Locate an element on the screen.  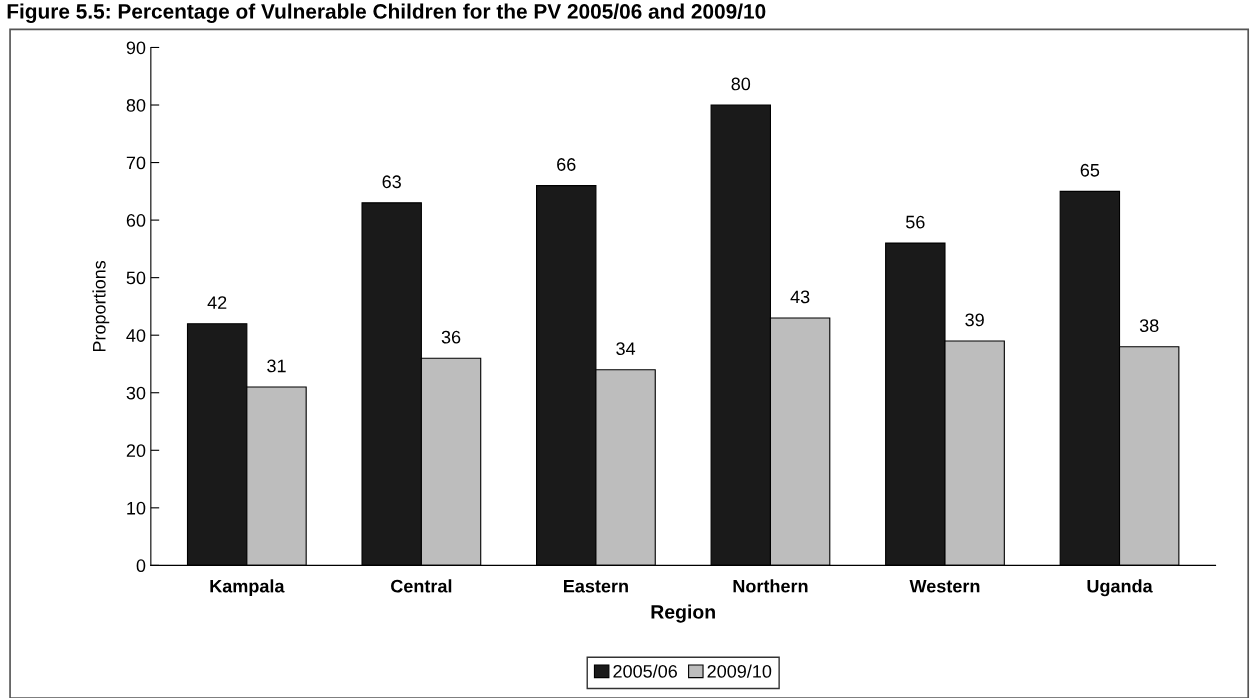
x-tick-label: Western is located at coordinates (944, 586).